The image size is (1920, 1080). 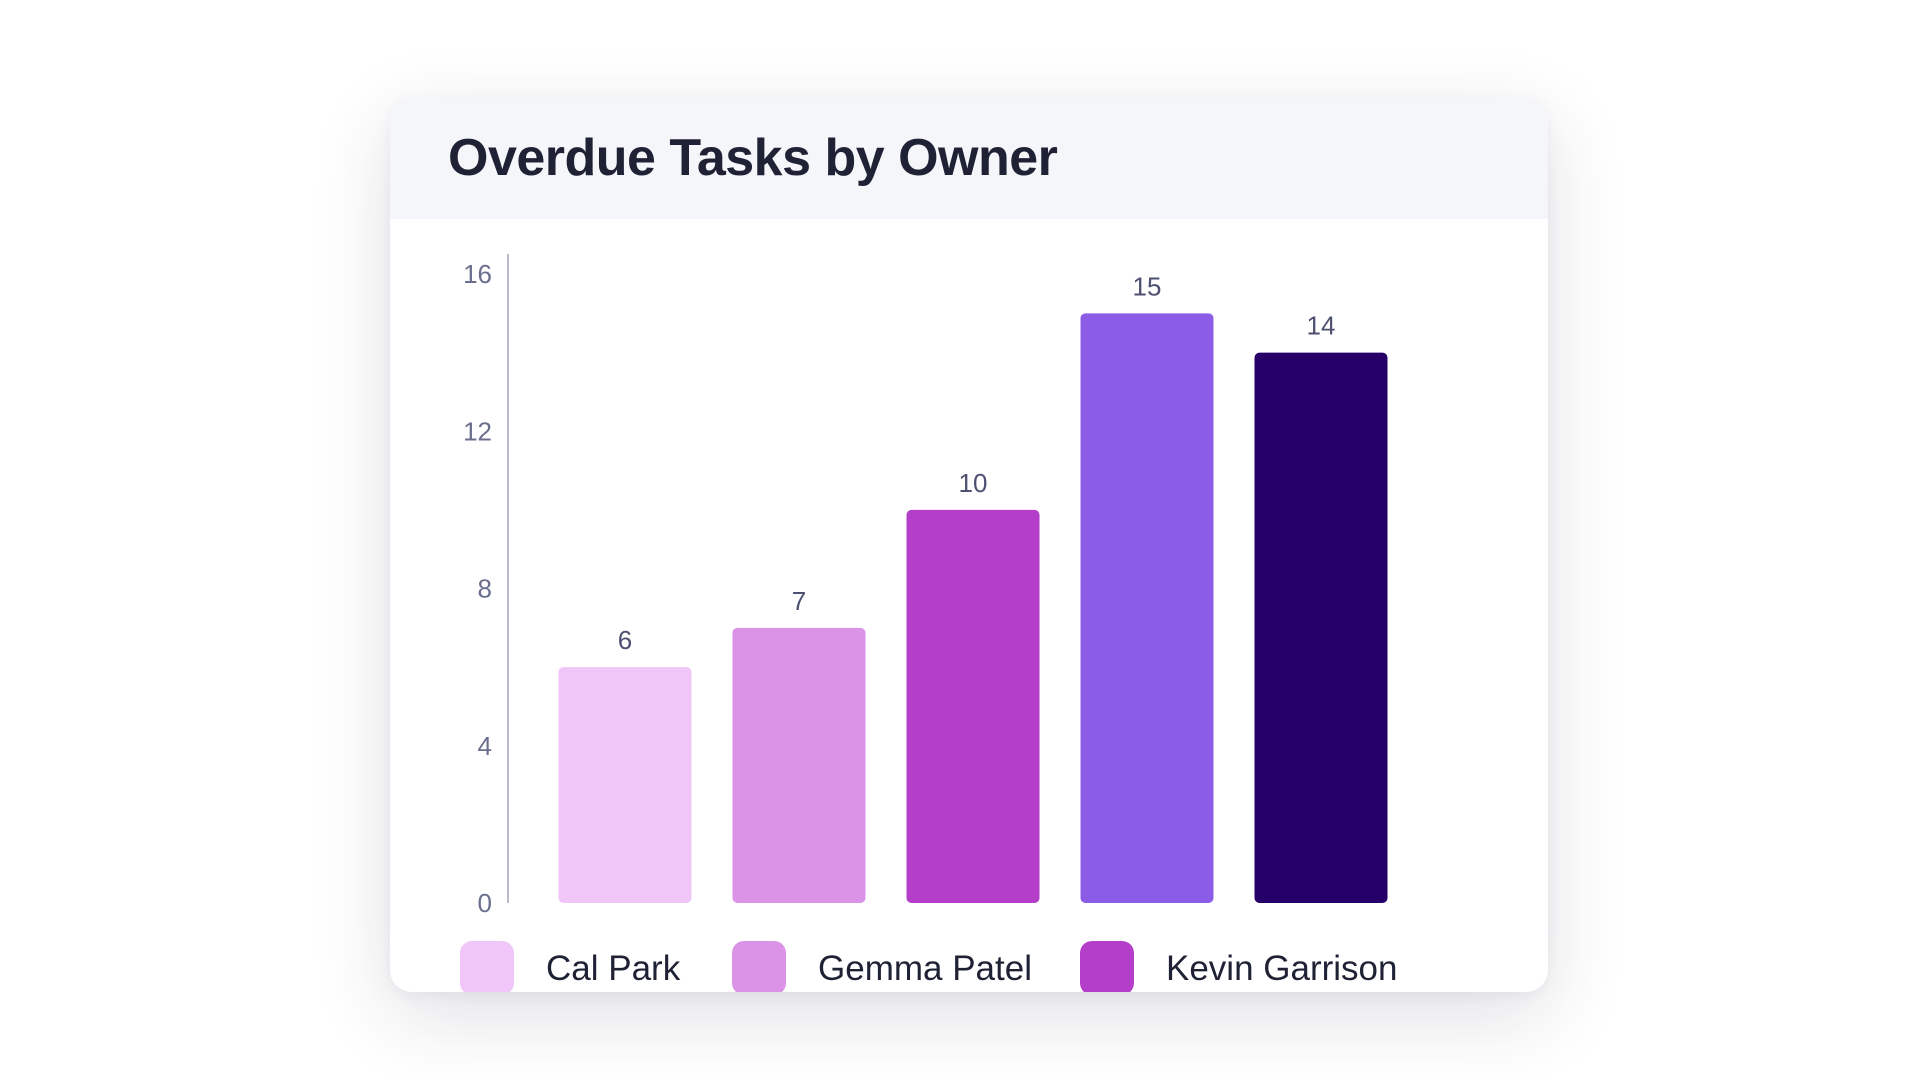 What do you see at coordinates (973, 483) in the screenshot?
I see `value-label-kevin-garrison: 10` at bounding box center [973, 483].